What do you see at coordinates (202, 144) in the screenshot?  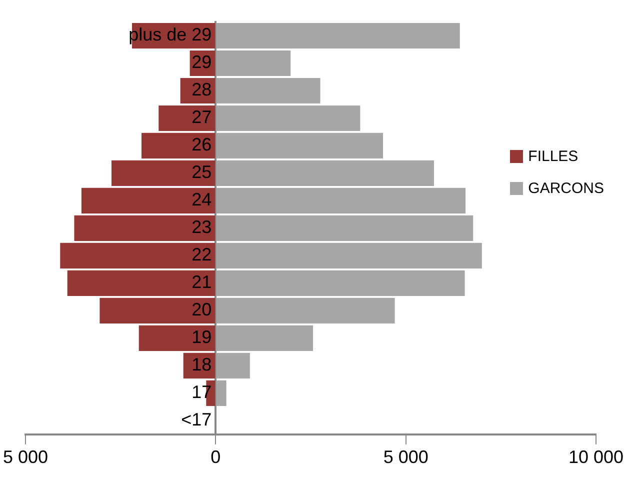 I see `y-tick-label: 26` at bounding box center [202, 144].